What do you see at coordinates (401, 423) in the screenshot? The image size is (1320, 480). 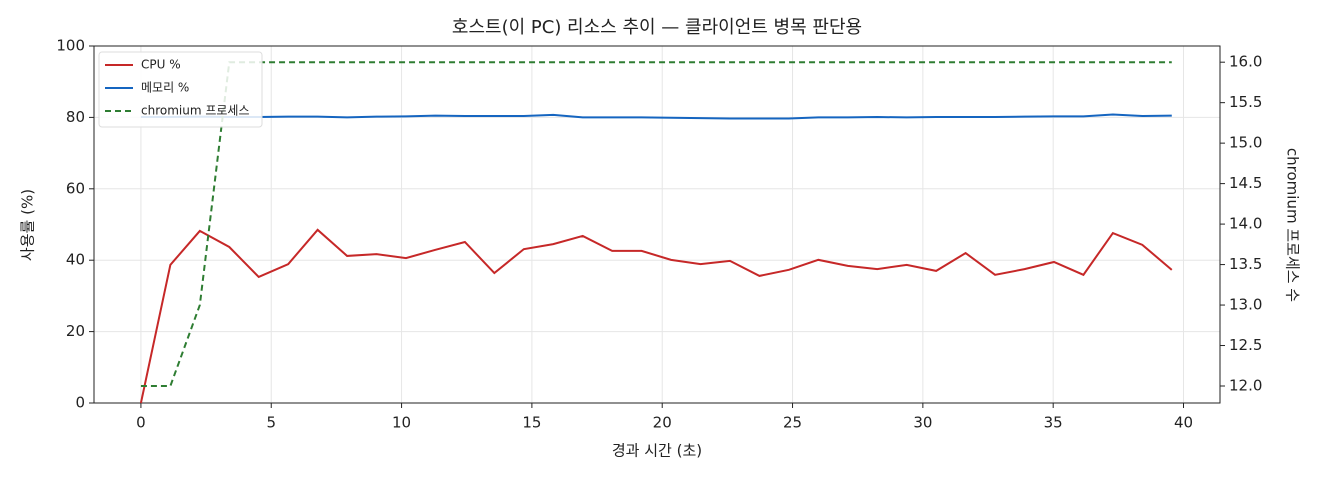 I see `x-tick-label: 10` at bounding box center [401, 423].